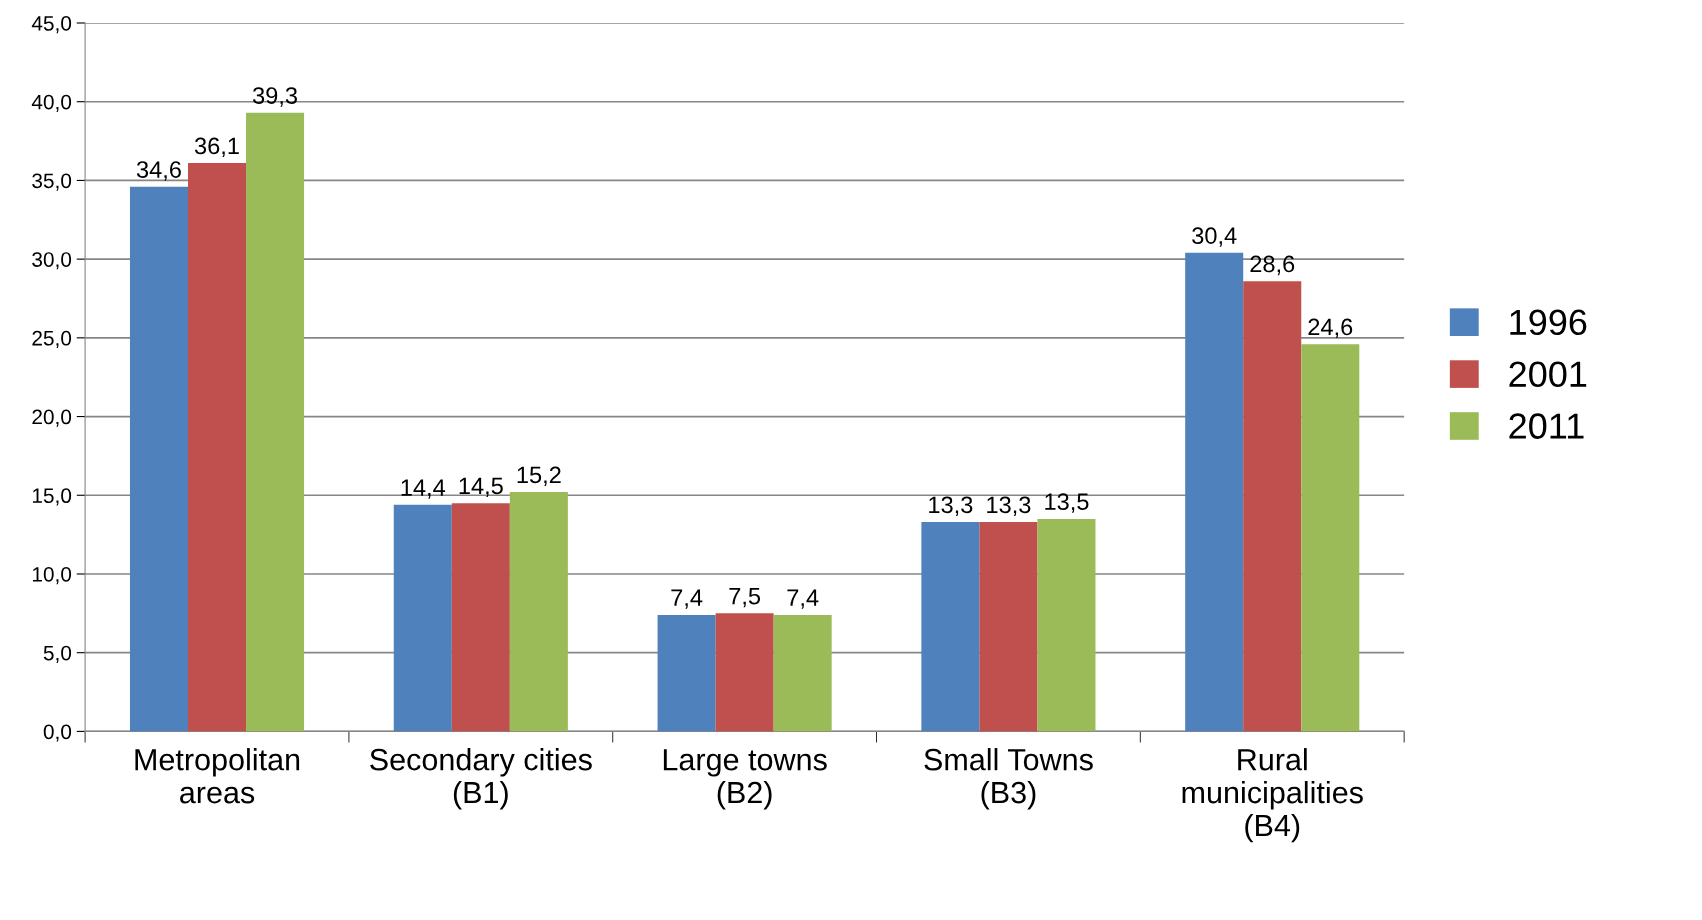 The width and height of the screenshot is (1702, 920). I want to click on y-tick-label: 45,0, so click(51, 25).